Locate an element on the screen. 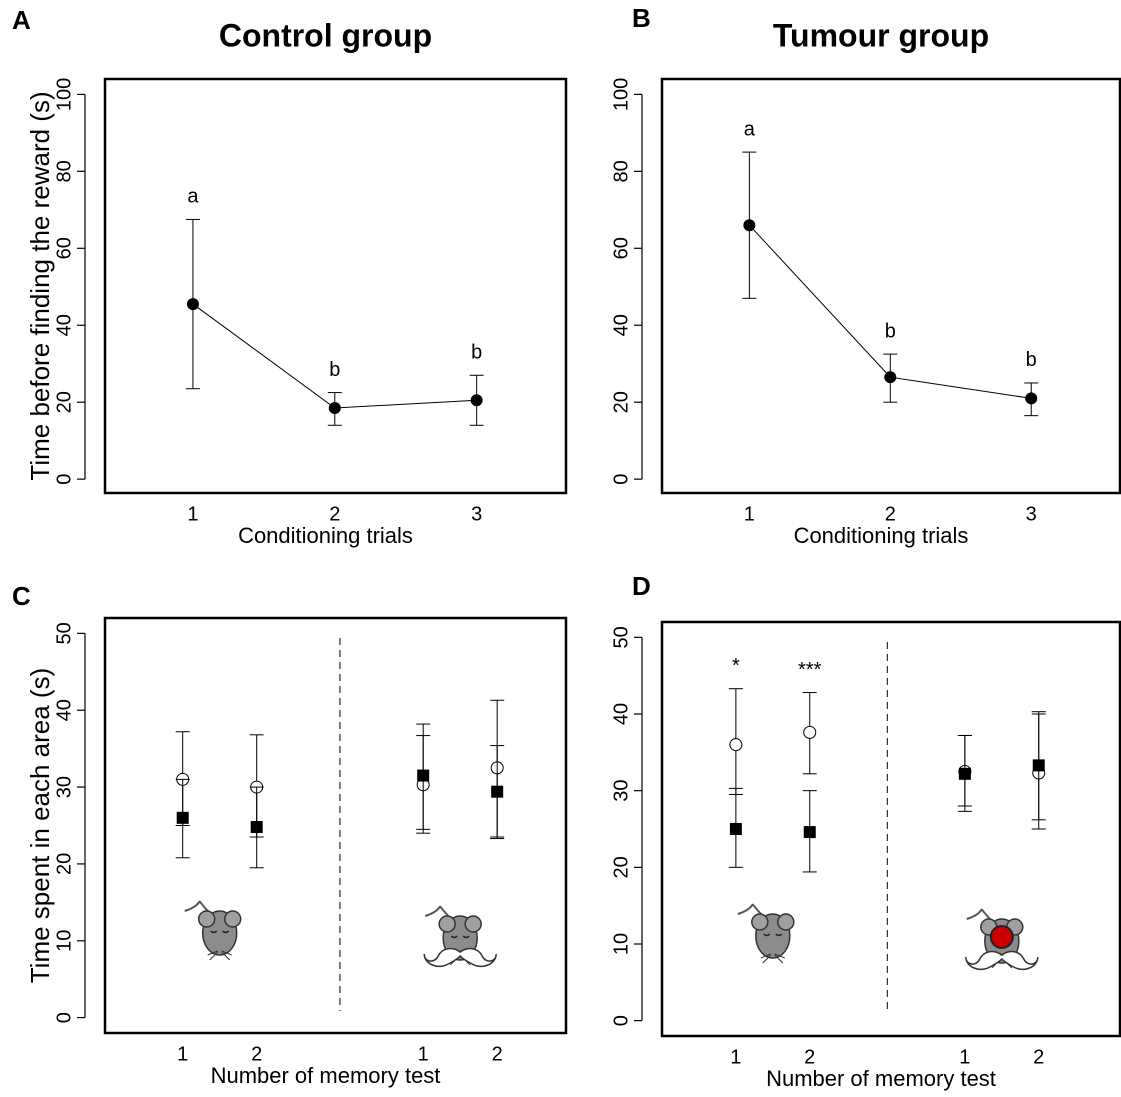 This screenshot has height=1097, width=1121. x-tick-label: 3 is located at coordinates (1031, 514).